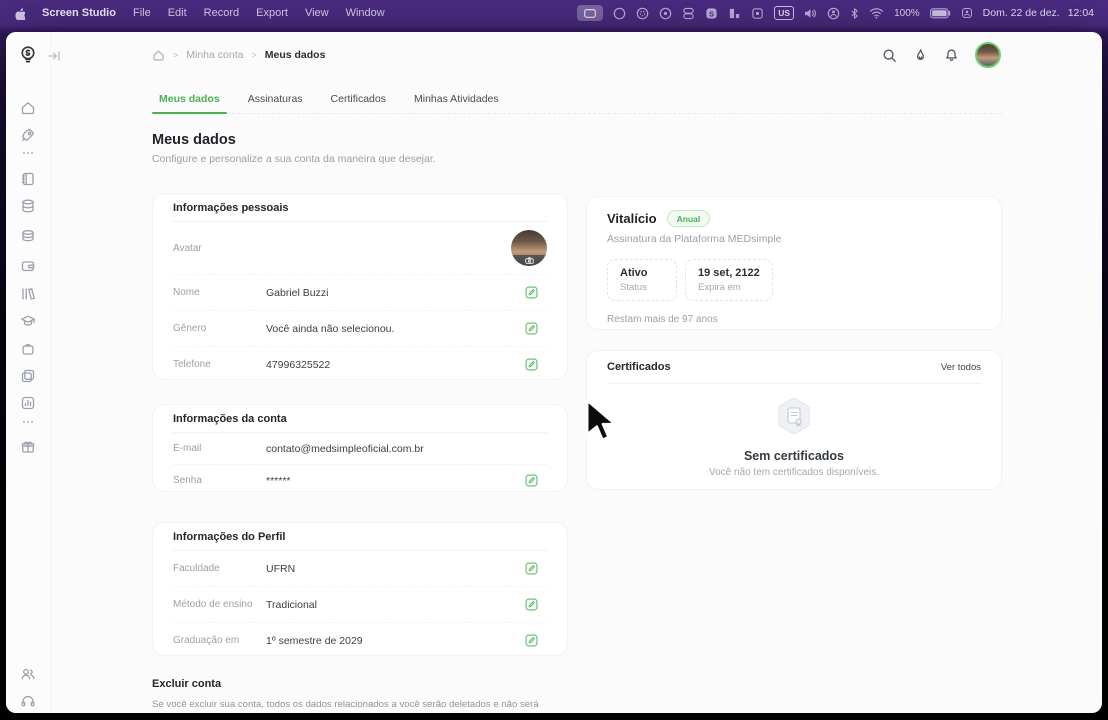  What do you see at coordinates (194, 140) in the screenshot?
I see `page-title: Meus dados` at bounding box center [194, 140].